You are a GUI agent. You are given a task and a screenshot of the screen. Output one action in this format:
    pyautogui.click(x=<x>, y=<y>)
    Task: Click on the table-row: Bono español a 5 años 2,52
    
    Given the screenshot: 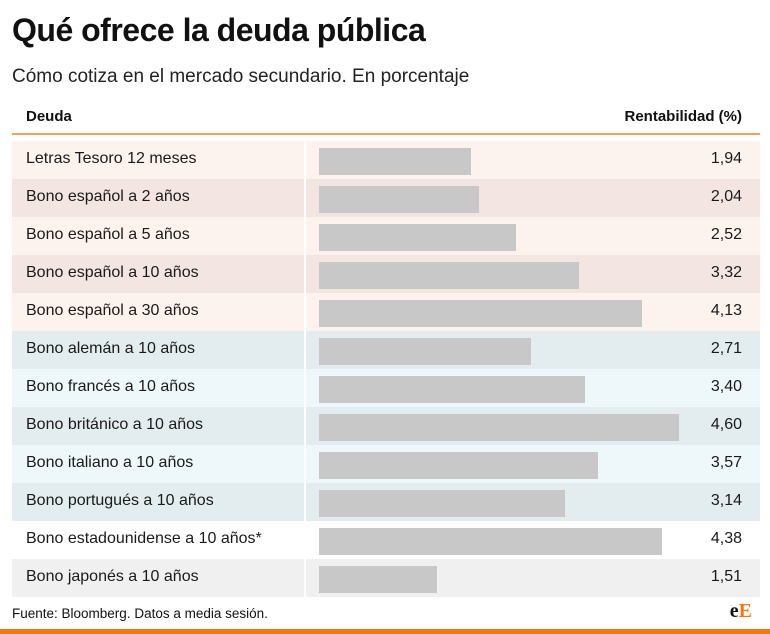 What is the action you would take?
    pyautogui.click(x=386, y=236)
    